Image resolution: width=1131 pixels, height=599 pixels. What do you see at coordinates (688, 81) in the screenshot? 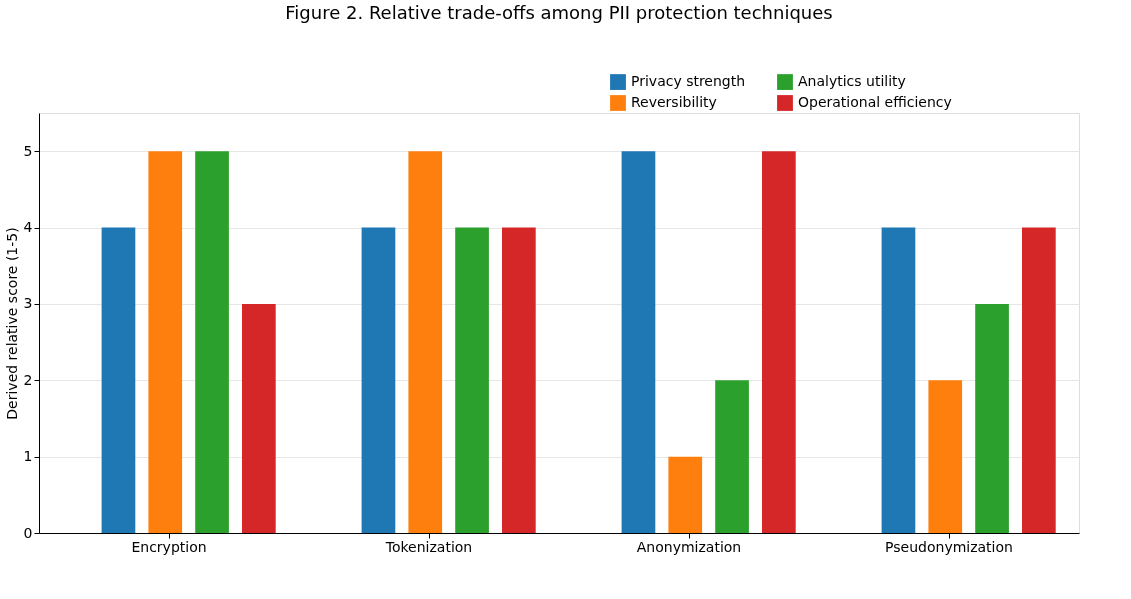
I see `legend-label: Privacy strength` at bounding box center [688, 81].